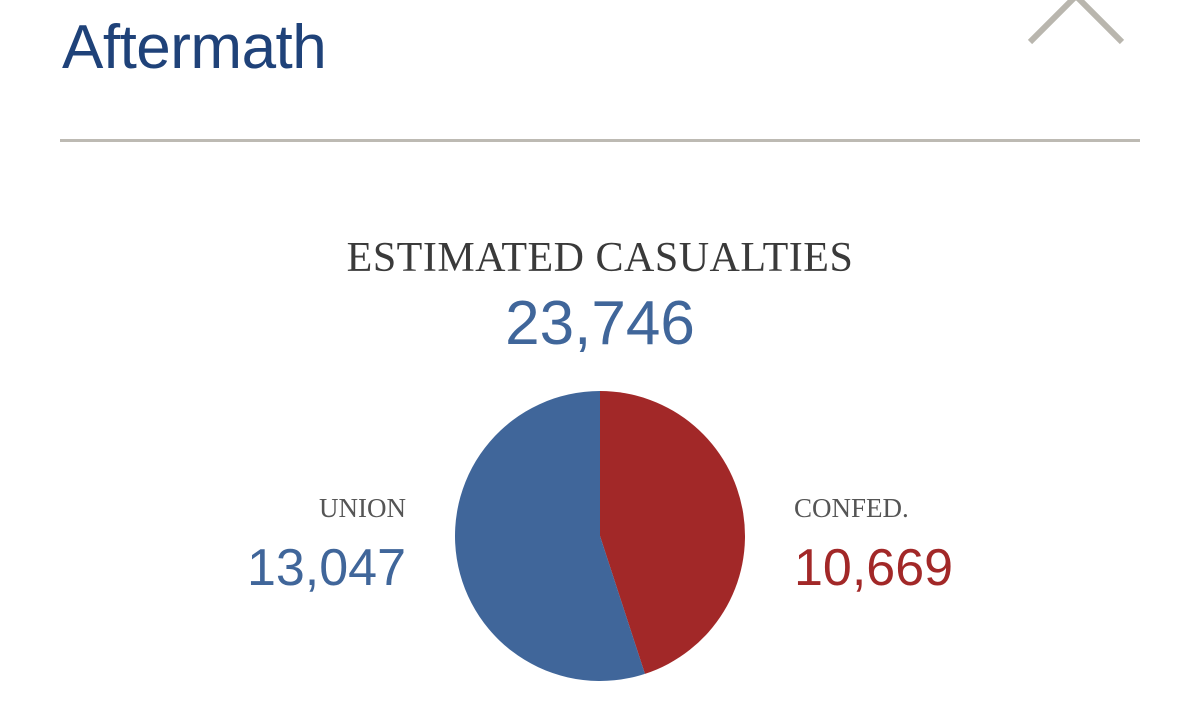  I want to click on union-value: 13,047, so click(326, 568).